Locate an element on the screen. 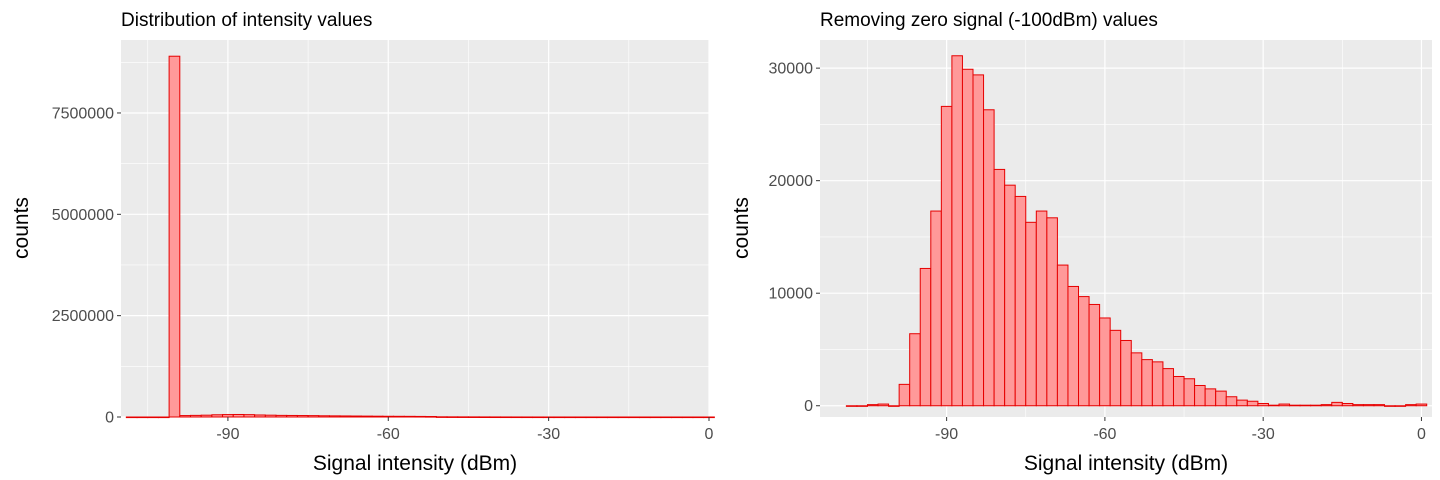 Image resolution: width=1440 pixels, height=480 pixels. left-x-axis: -90 -60 -30 0 is located at coordinates (465, 430).